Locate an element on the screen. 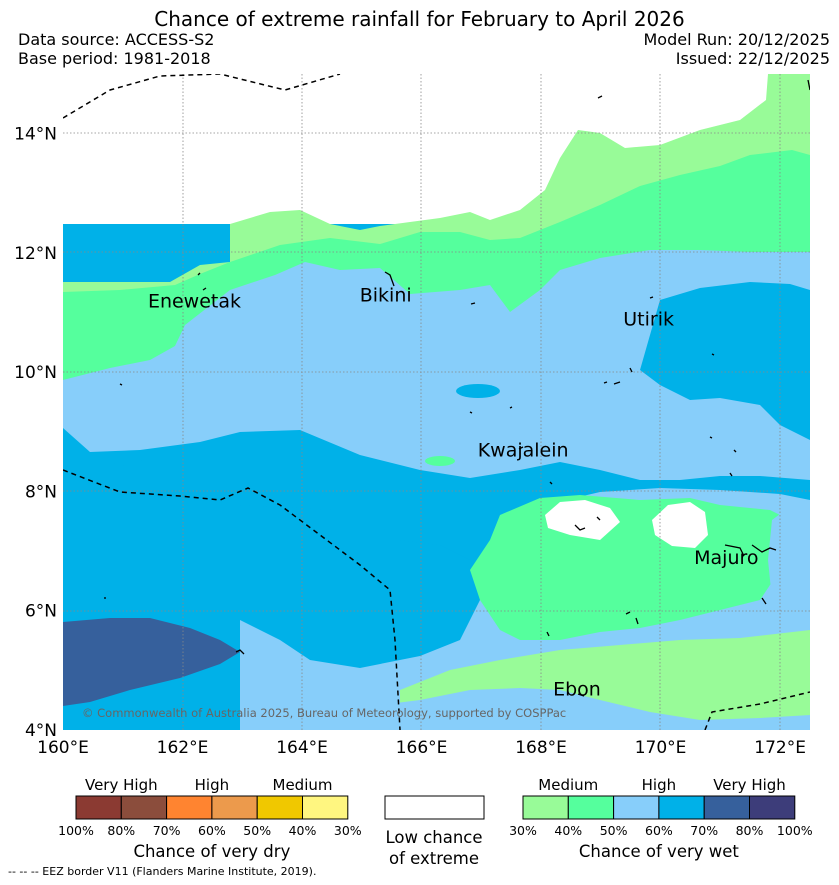 The image size is (839, 885). dry-percent-3: 60% is located at coordinates (212, 830).